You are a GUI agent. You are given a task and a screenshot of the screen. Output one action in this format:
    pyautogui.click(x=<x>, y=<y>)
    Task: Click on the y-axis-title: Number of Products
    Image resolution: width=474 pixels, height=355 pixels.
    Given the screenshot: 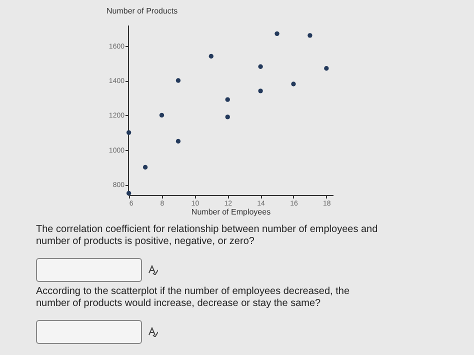 What is the action you would take?
    pyautogui.click(x=142, y=11)
    